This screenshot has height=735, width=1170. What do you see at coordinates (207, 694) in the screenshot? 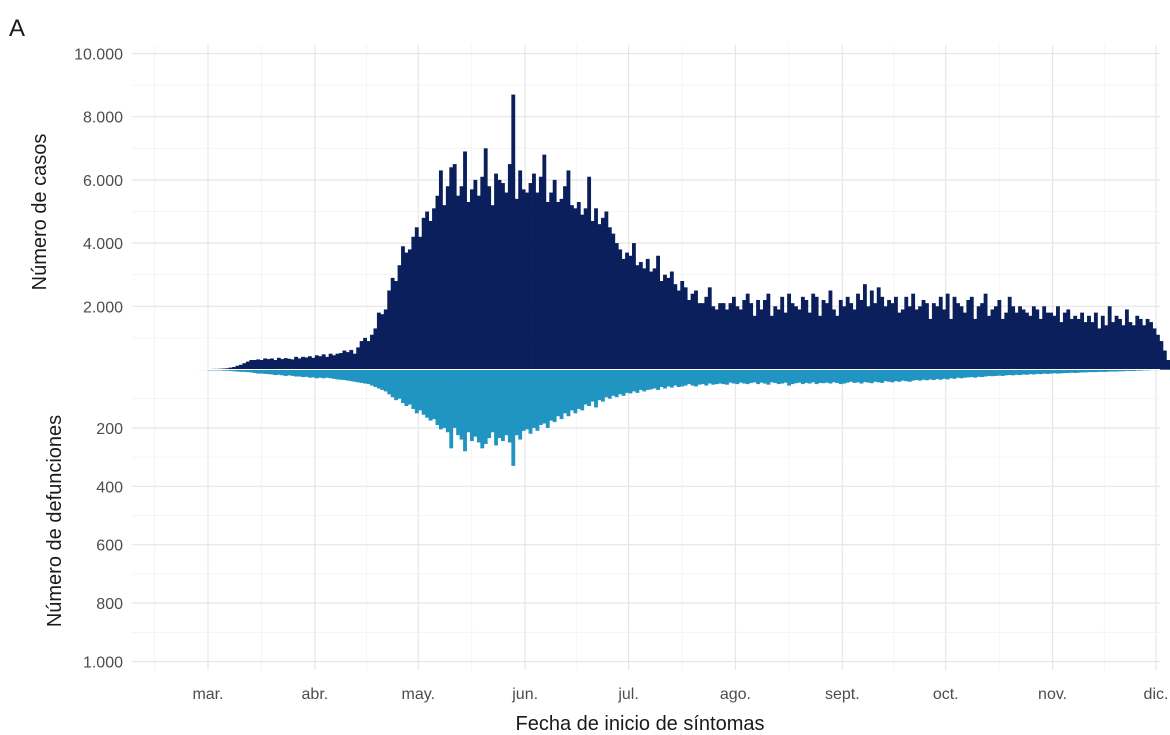
I see `x-tick-label: mar.` at bounding box center [207, 694].